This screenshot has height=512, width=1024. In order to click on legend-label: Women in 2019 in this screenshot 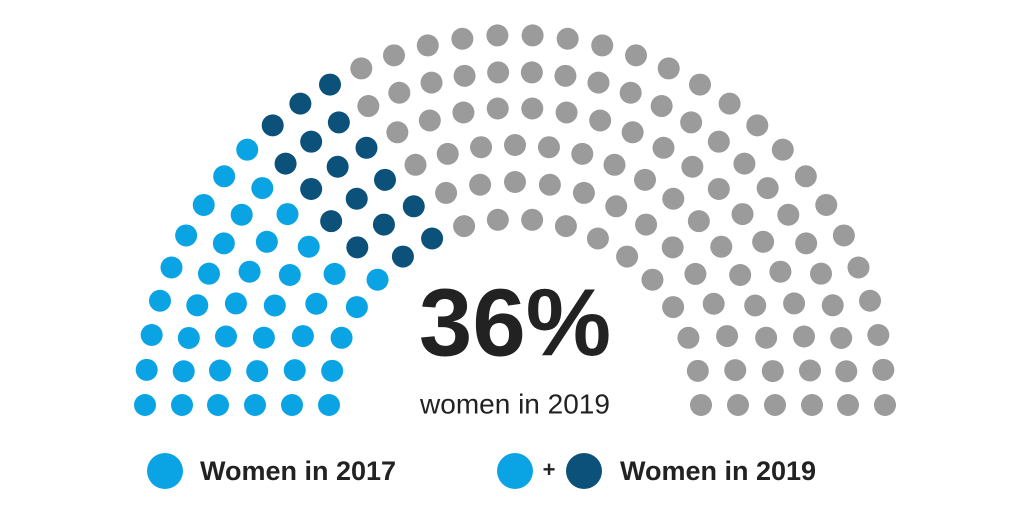, I will do `click(718, 471)`.